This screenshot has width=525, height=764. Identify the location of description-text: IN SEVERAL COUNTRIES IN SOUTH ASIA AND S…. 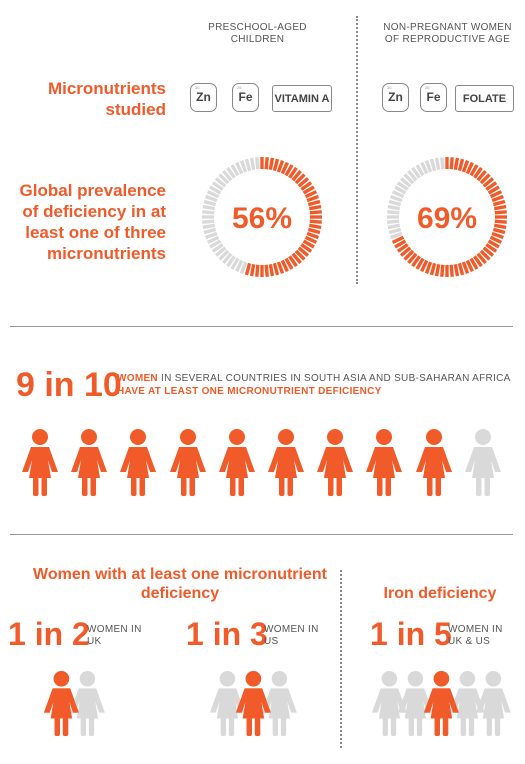
(334, 378).